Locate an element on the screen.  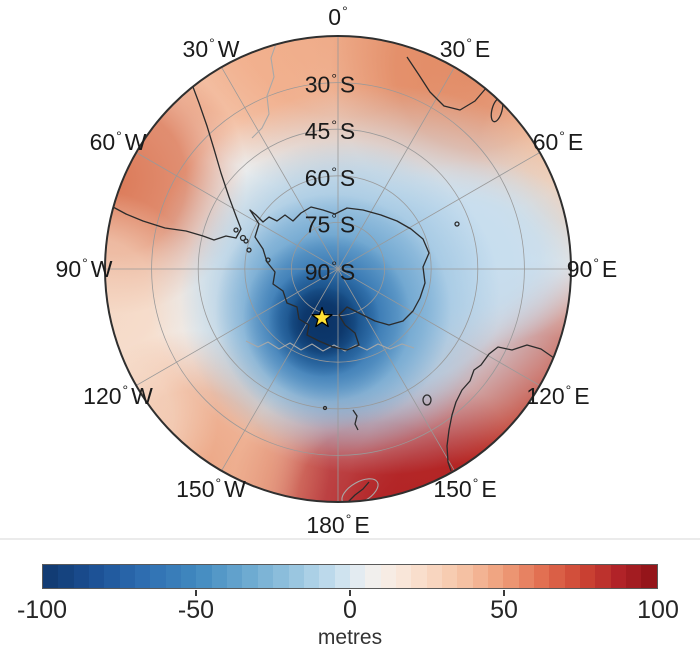
lon-label-180E: 180° E is located at coordinates (337, 524).